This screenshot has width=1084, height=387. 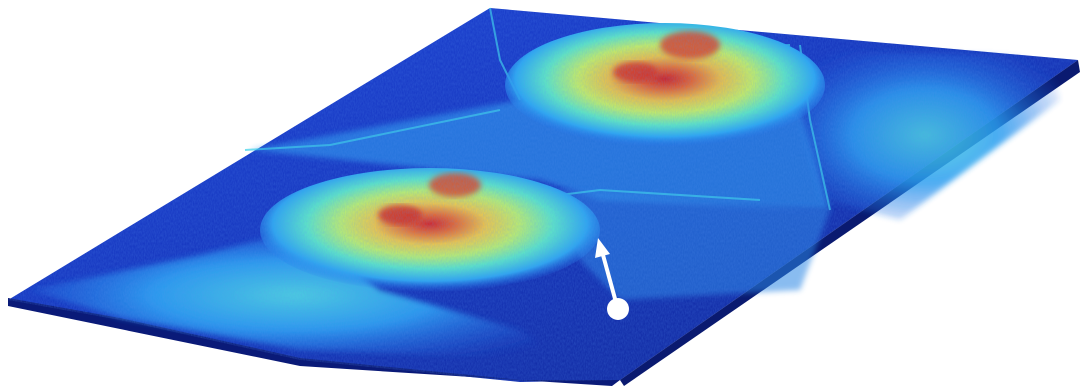 I want to click on marker-dot, so click(x=618, y=309).